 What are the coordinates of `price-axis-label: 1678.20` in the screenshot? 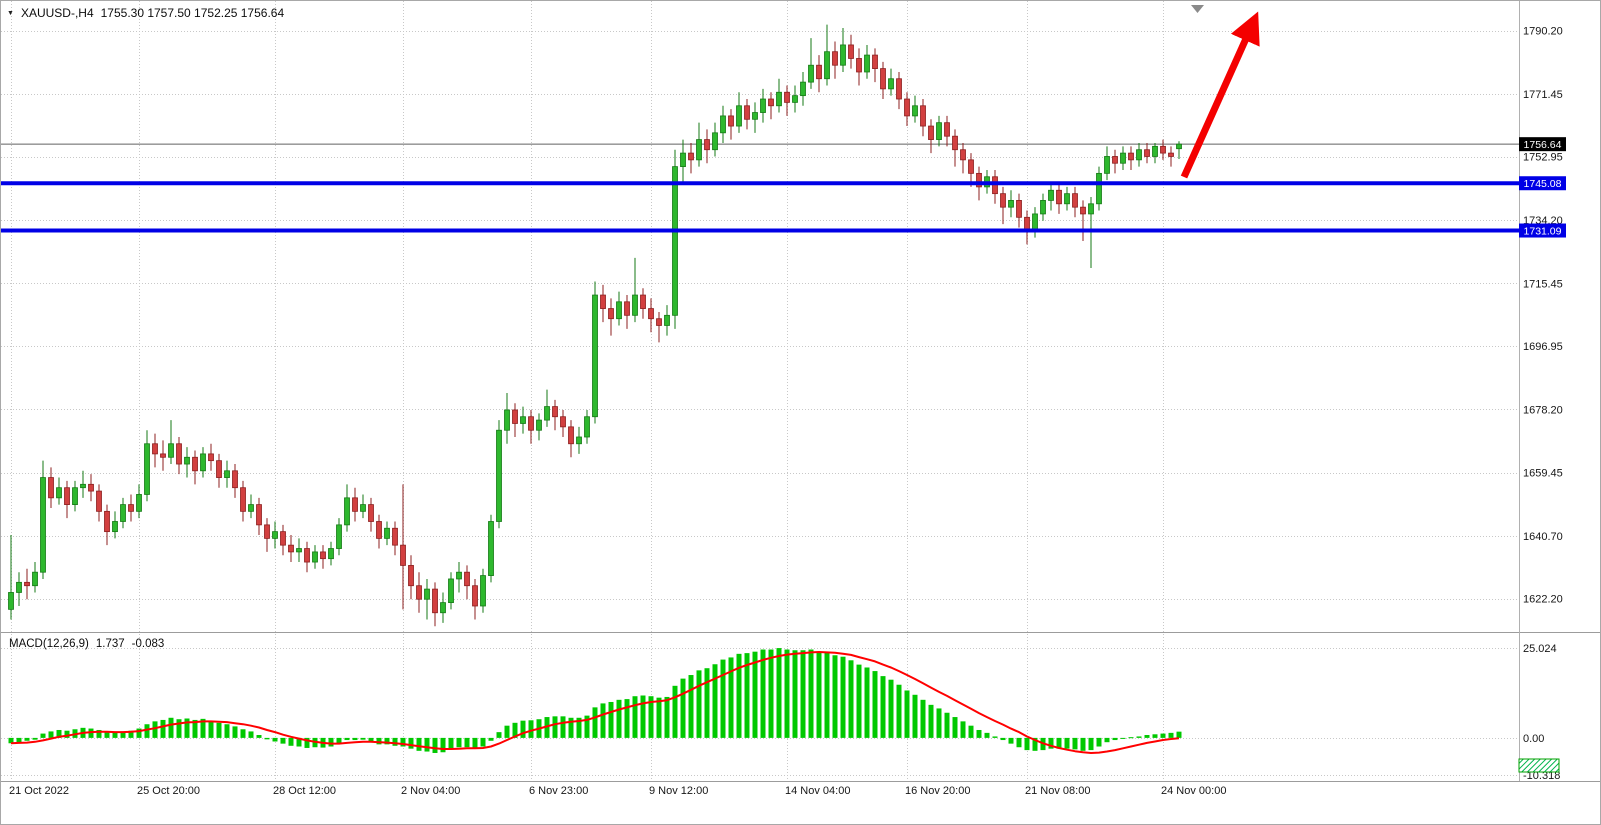 It's located at (1543, 410).